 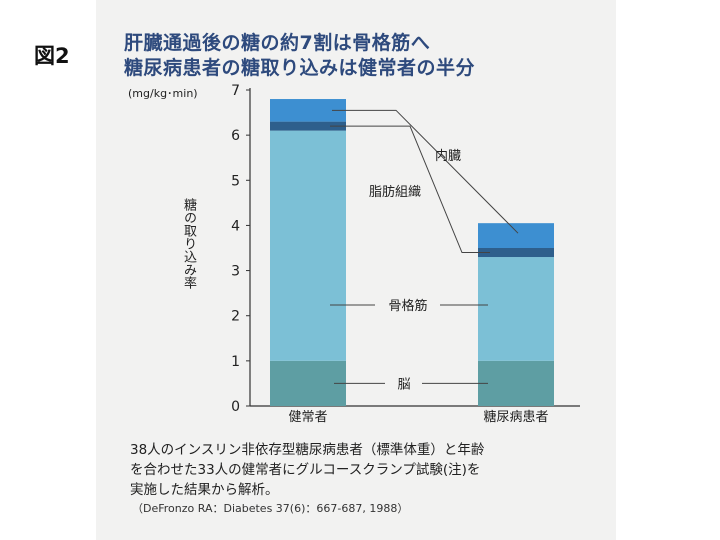 I want to click on x-tick-label-1: 糖尿病患者, so click(x=515, y=417).